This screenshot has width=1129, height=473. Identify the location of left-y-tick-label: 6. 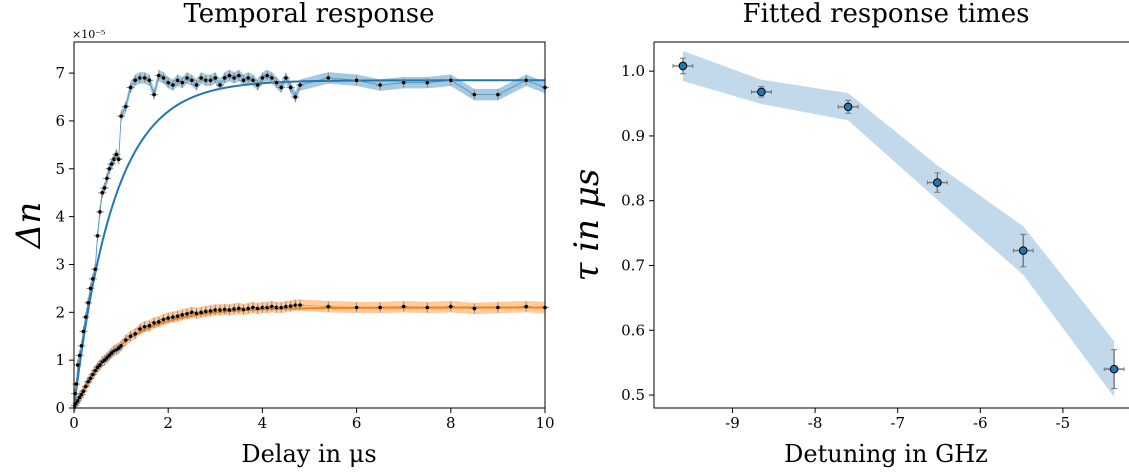
(60, 121).